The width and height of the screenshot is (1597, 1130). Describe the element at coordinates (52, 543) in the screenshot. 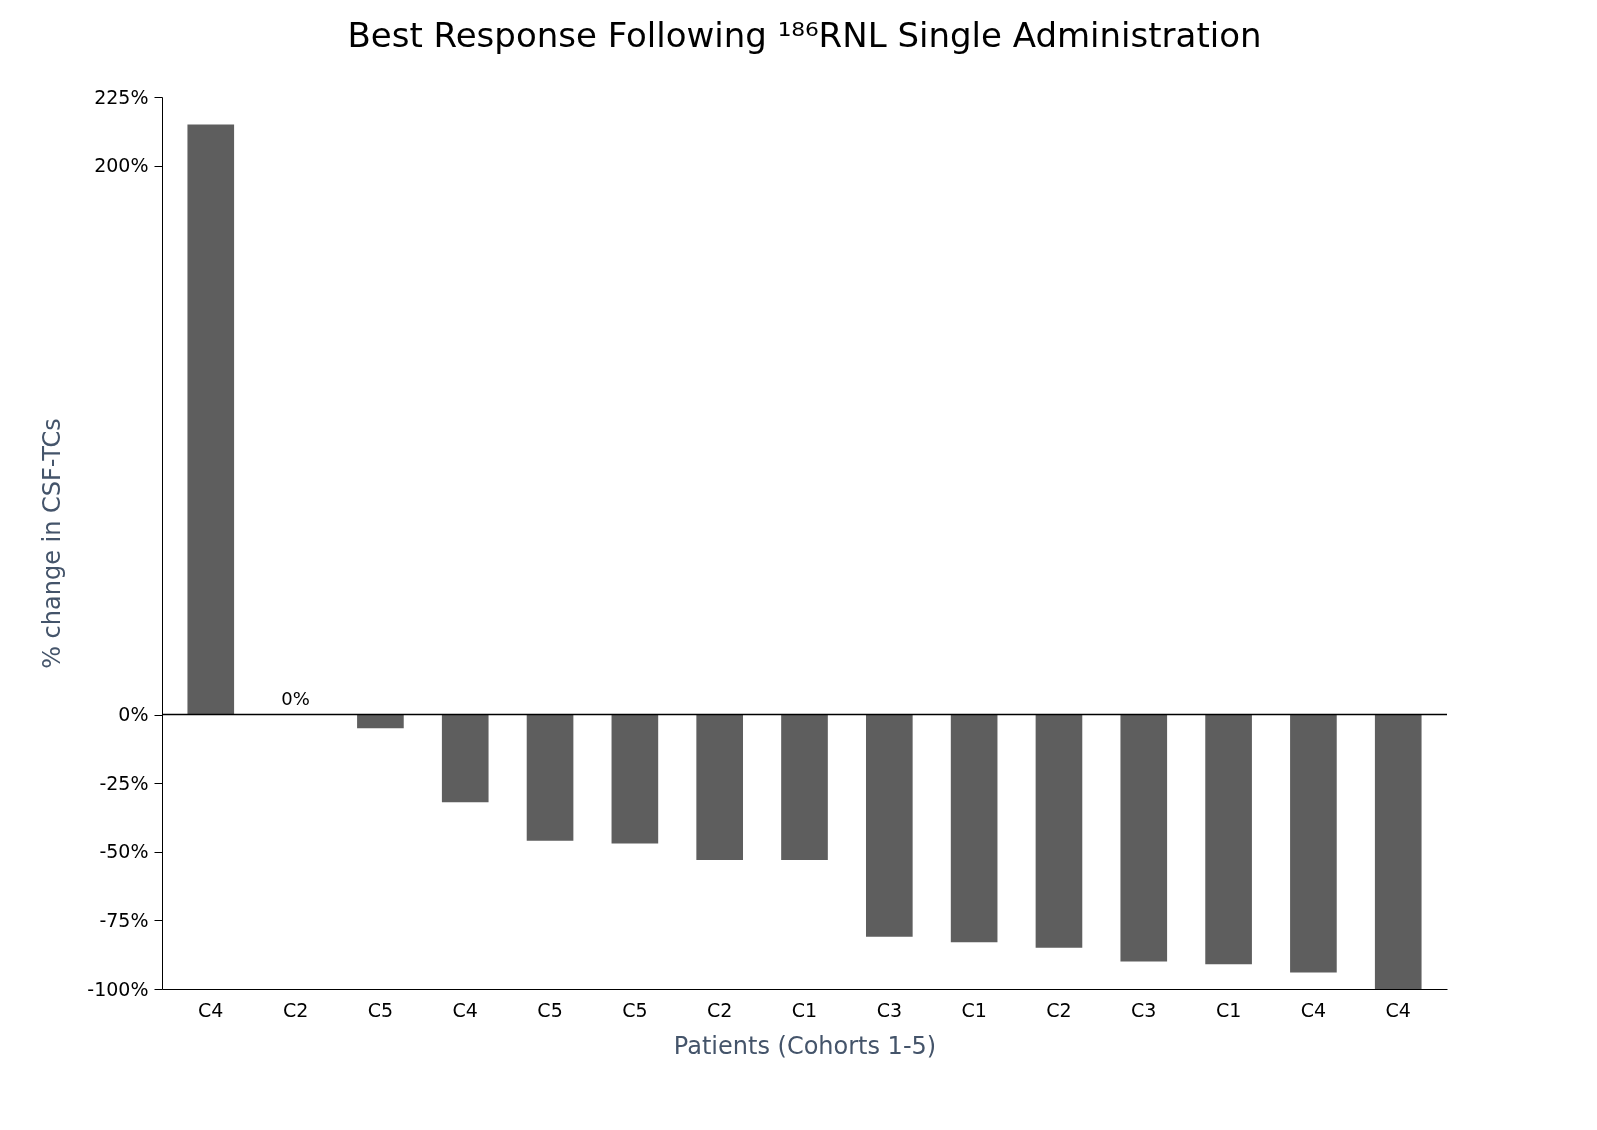

I see `y-axis-title: % change in CSF-TCs` at that location.